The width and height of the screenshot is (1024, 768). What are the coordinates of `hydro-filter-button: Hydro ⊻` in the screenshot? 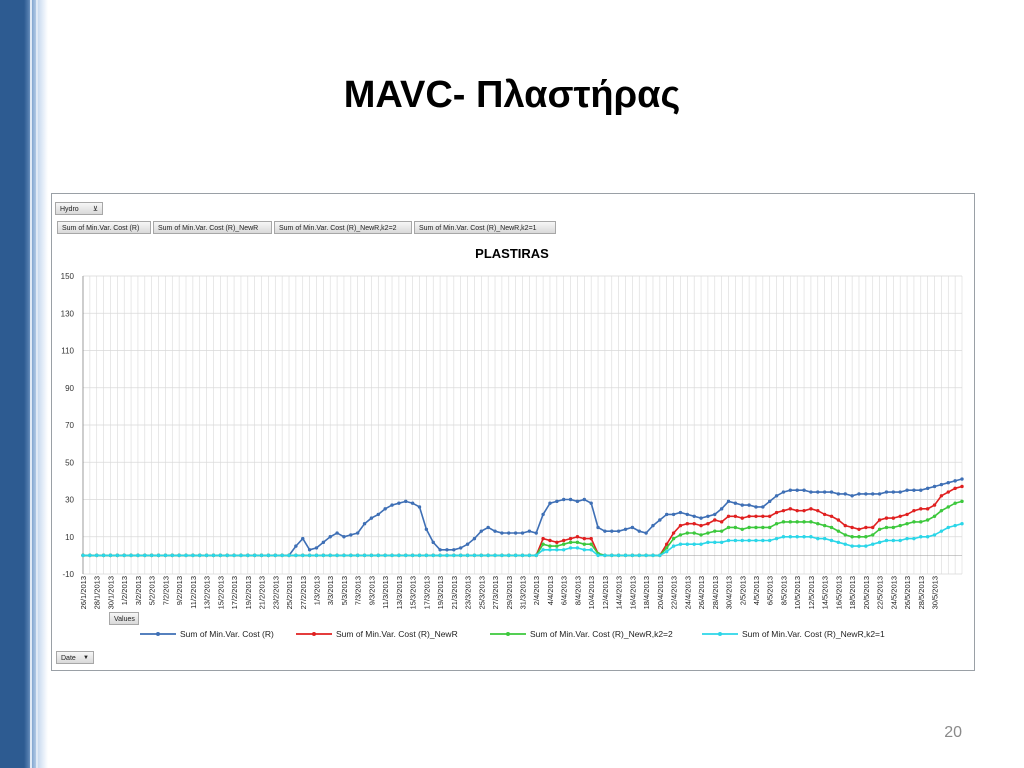 It's located at (79, 208).